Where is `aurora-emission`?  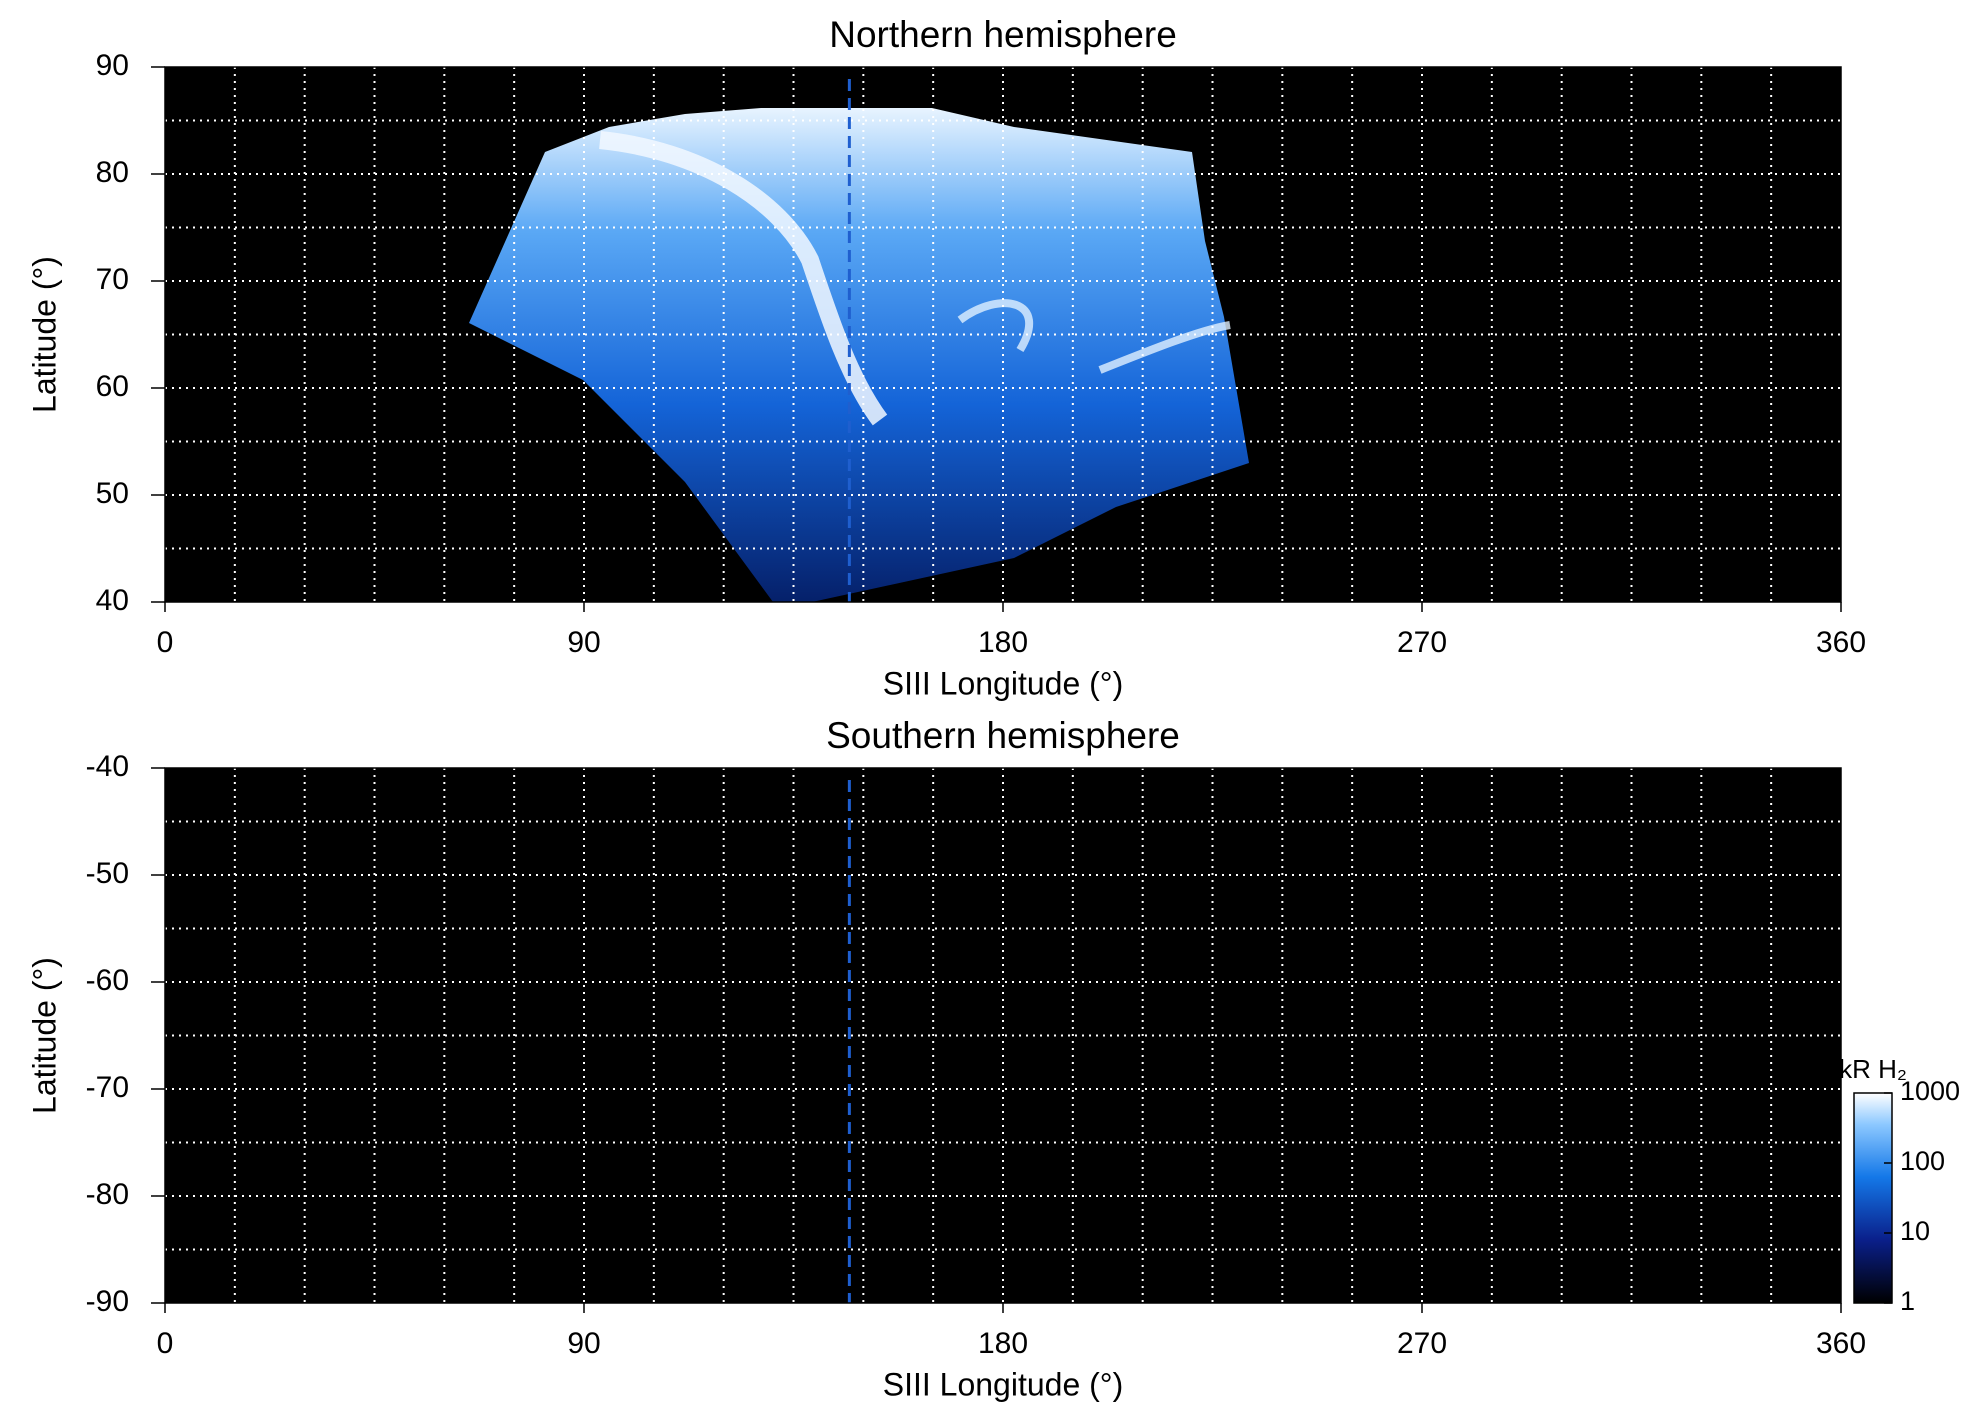 aurora-emission is located at coordinates (859, 355).